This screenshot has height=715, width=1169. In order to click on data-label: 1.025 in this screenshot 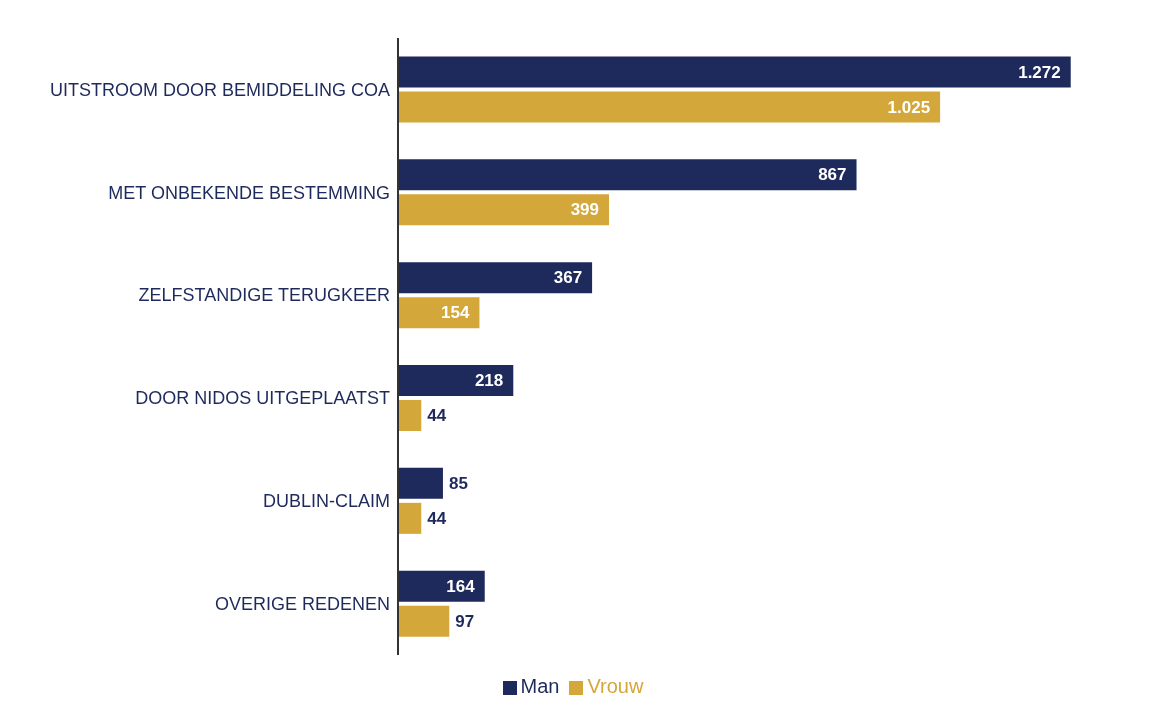, I will do `click(909, 107)`.